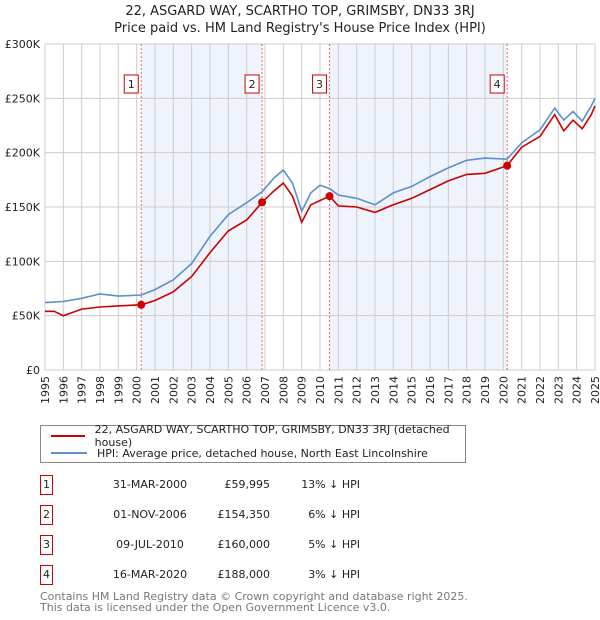  Describe the element at coordinates (45, 390) in the screenshot. I see `x-tick-label: 1995` at that location.